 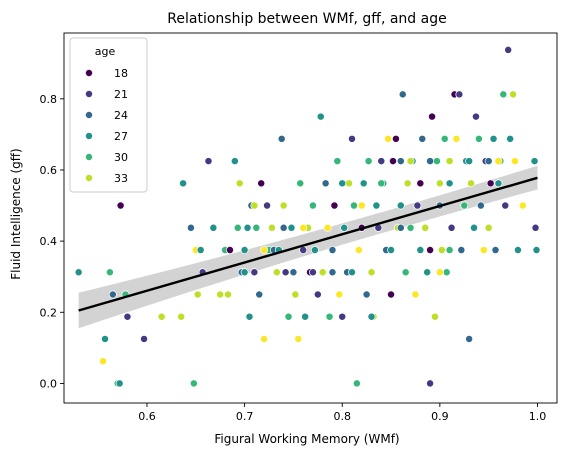 What do you see at coordinates (121, 94) in the screenshot?
I see `legend-entry-label: 21` at bounding box center [121, 94].